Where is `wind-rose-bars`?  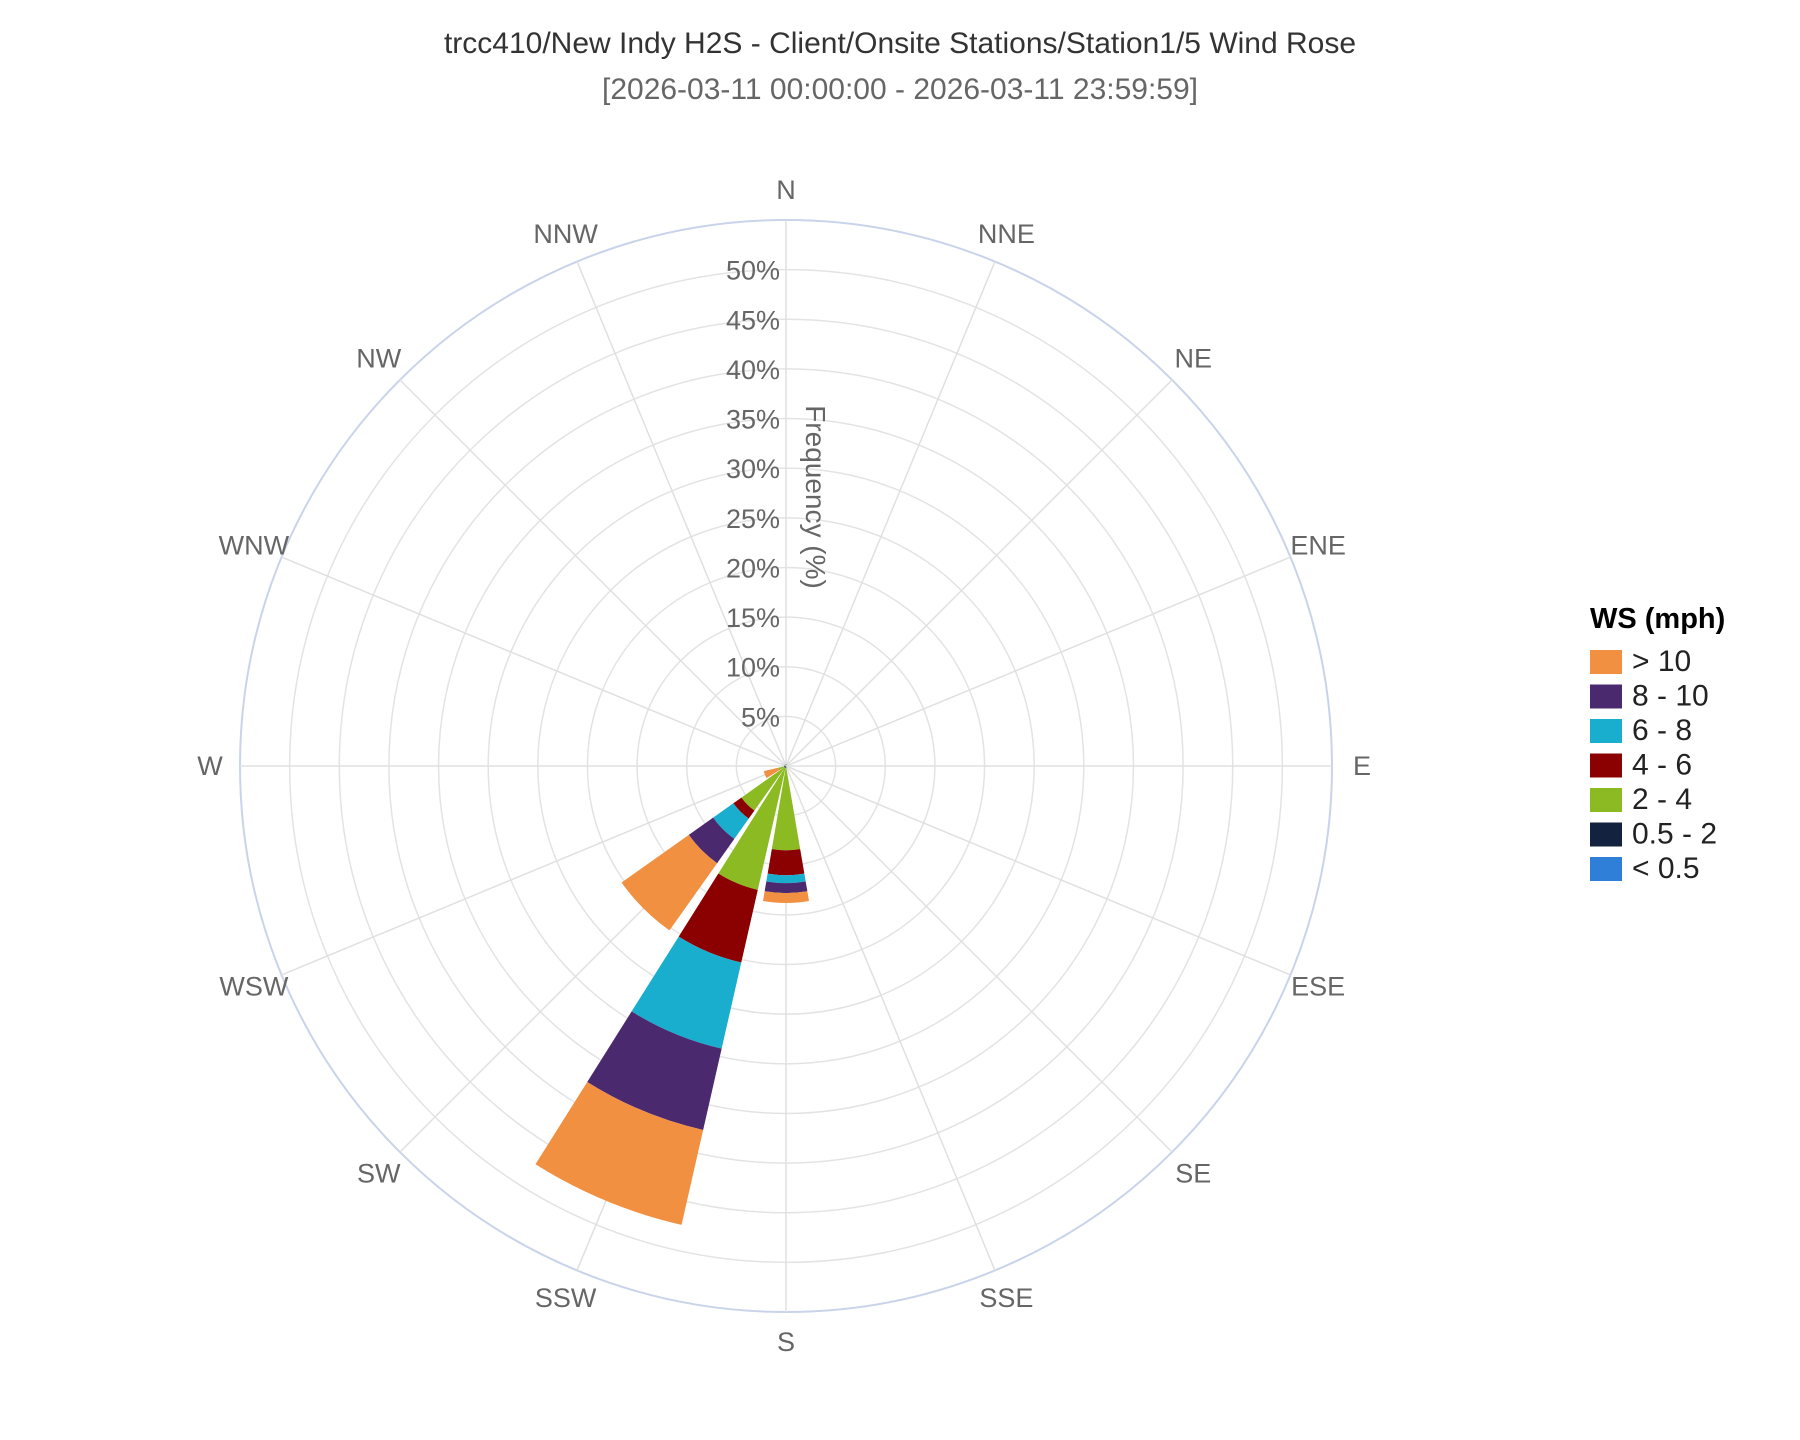 wind-rose-bars is located at coordinates (672, 994).